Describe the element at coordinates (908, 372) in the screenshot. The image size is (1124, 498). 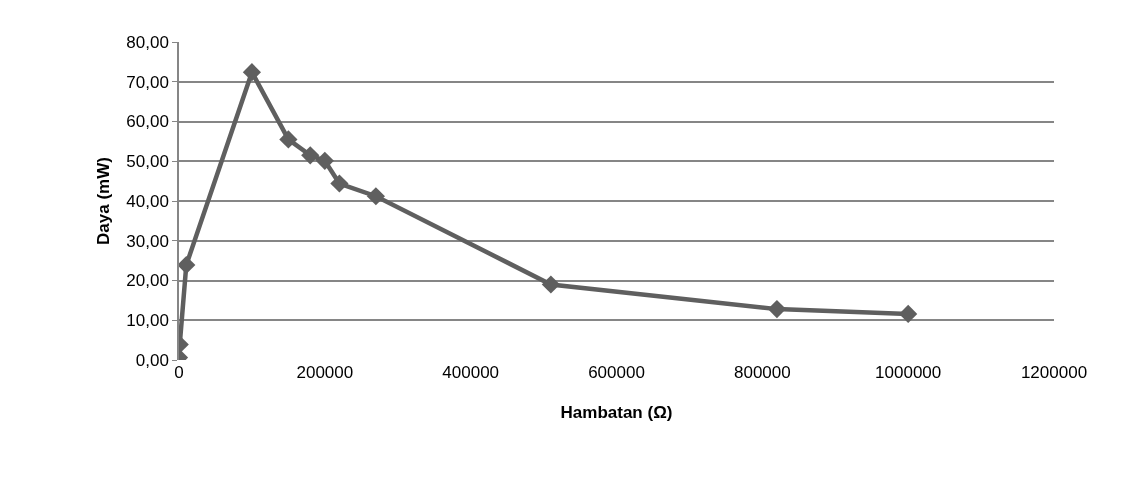
I see `x-tick-label: 1000000` at that location.